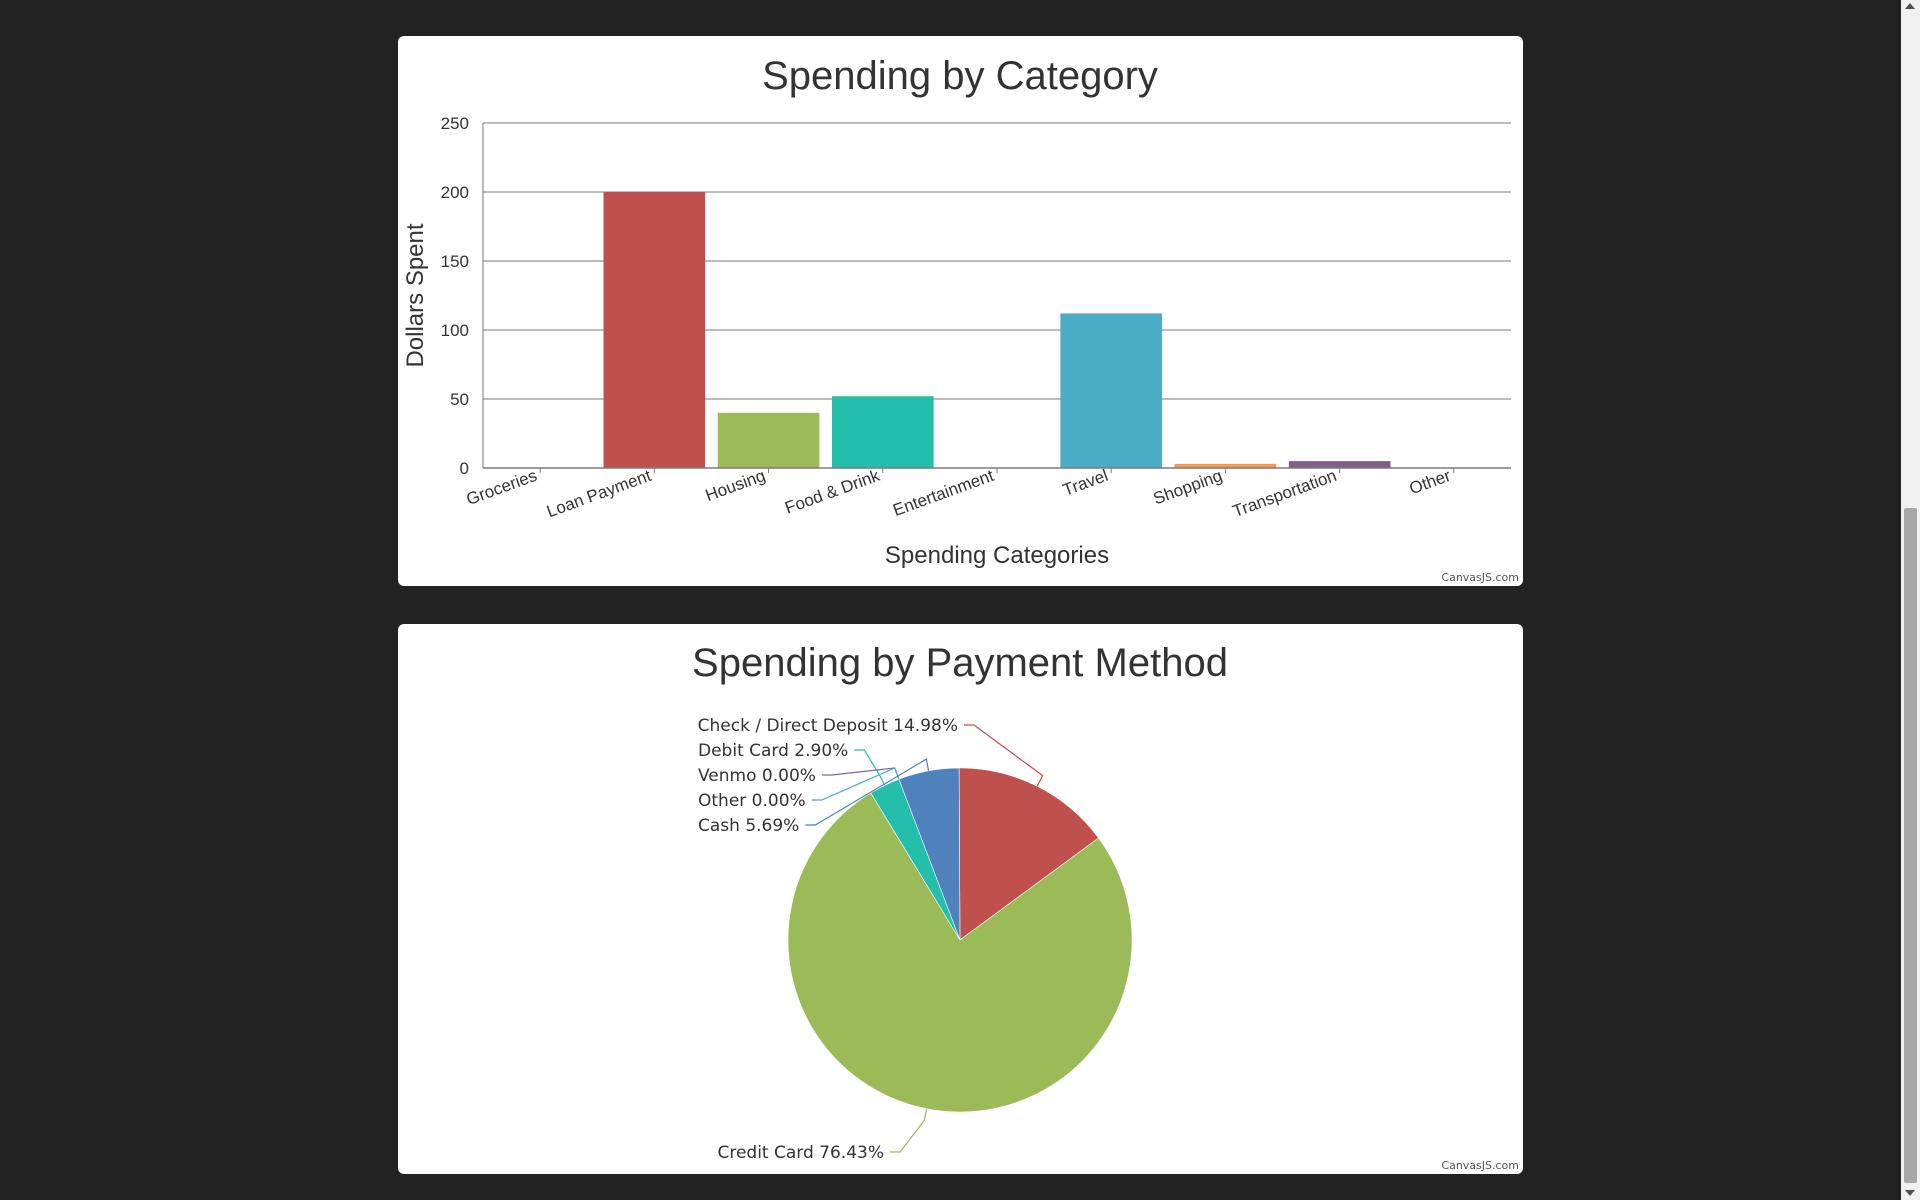  I want to click on x-axis-label: Spending Categories, so click(997, 555).